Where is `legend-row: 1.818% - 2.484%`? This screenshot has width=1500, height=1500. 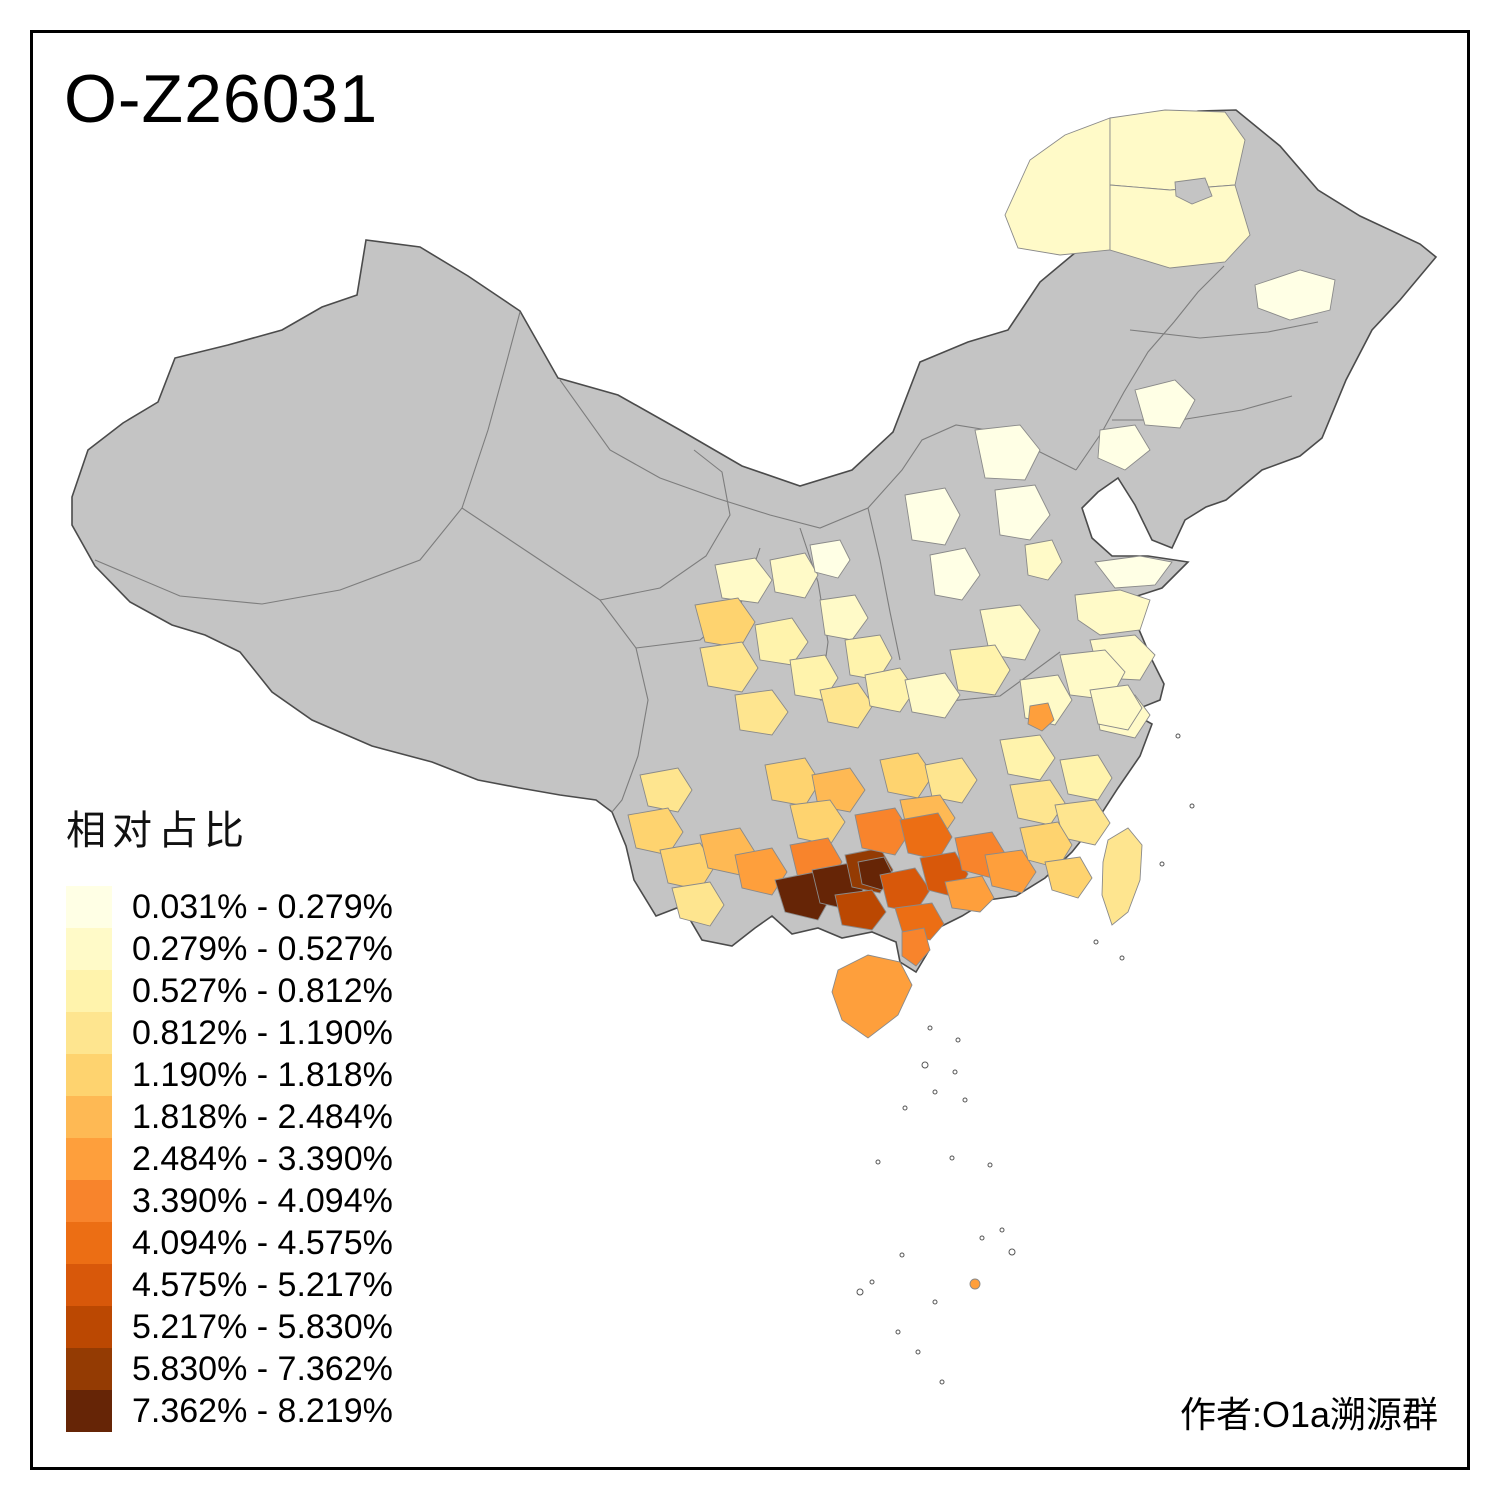
legend-row: 1.818% - 2.484% is located at coordinates (229, 1117).